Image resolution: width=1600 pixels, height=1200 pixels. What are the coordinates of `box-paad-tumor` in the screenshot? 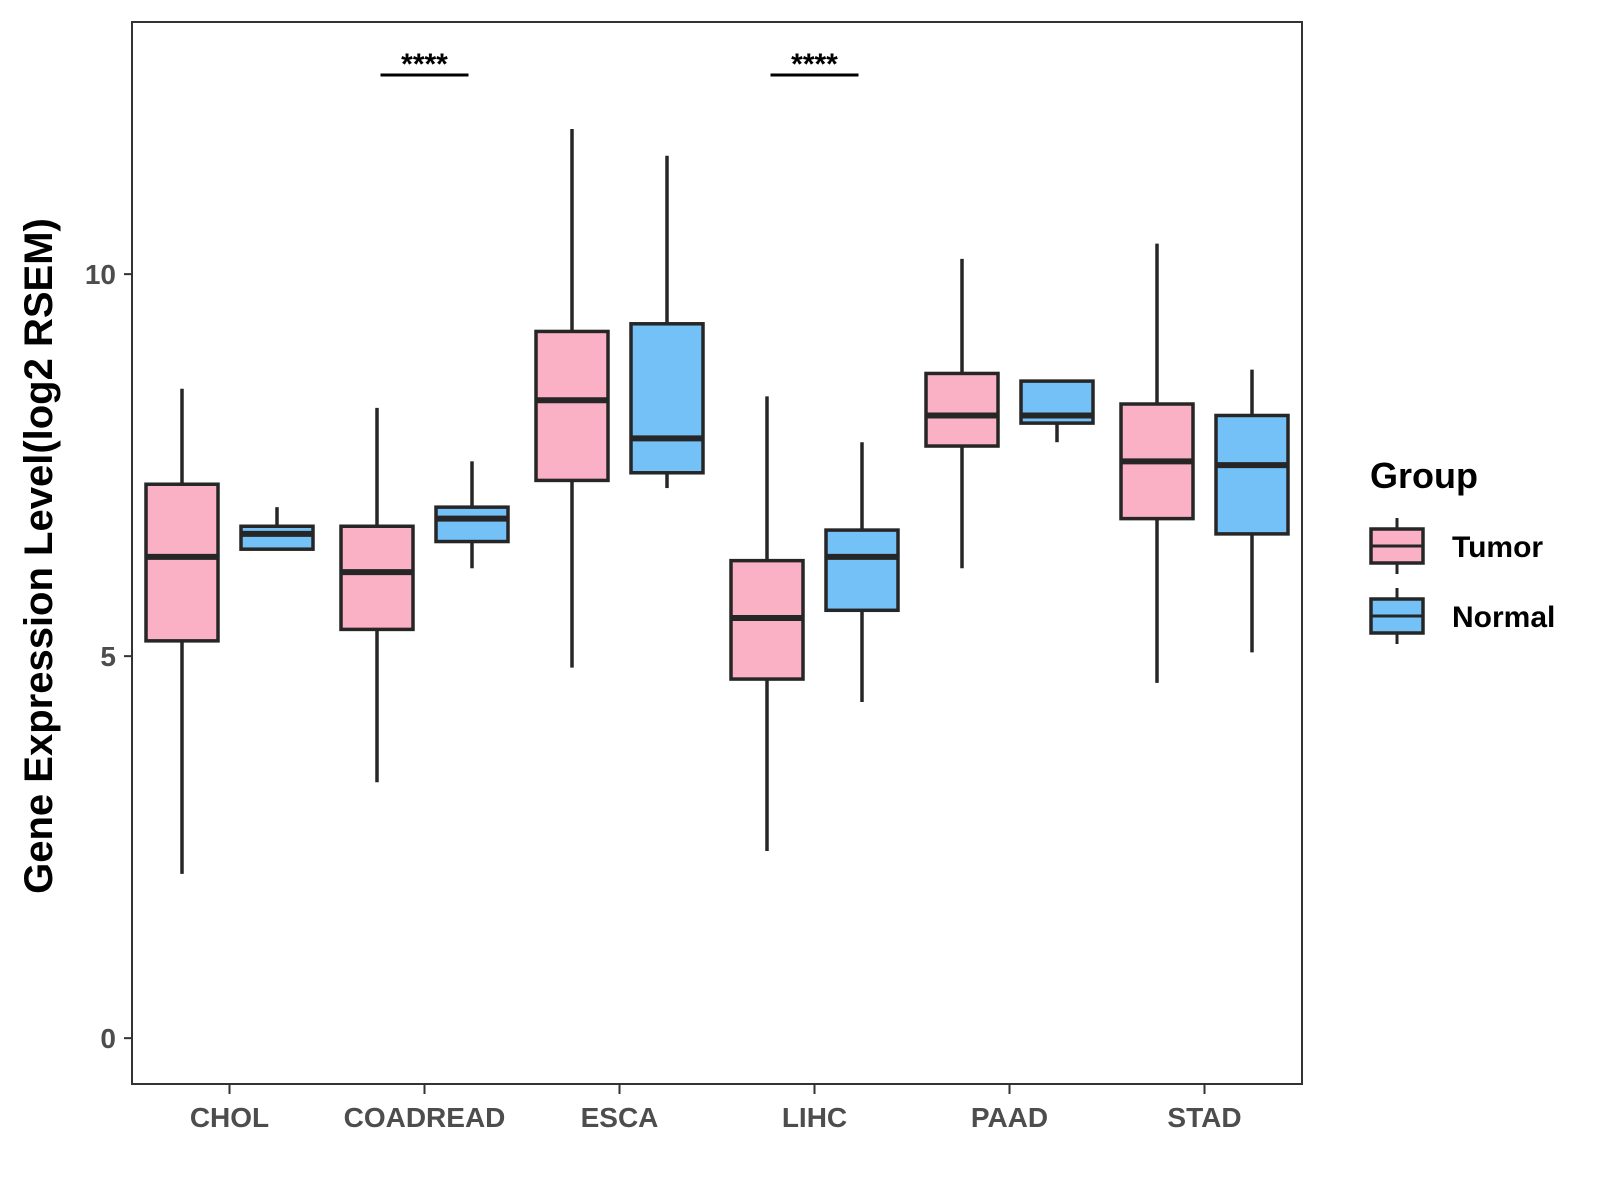 It's located at (962, 413).